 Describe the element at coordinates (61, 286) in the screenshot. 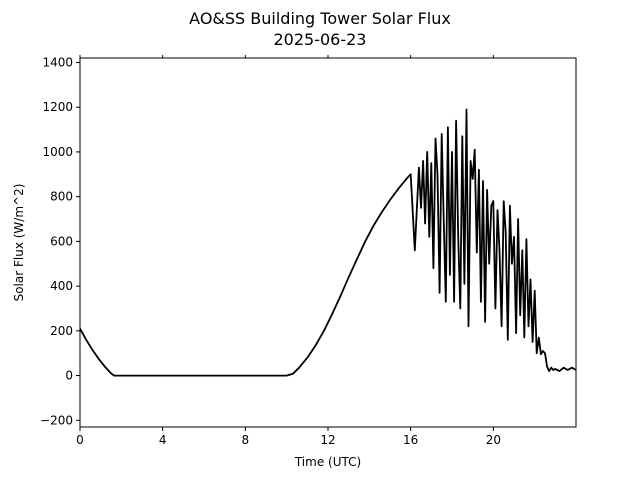

I see `y-tick-label: 400` at that location.